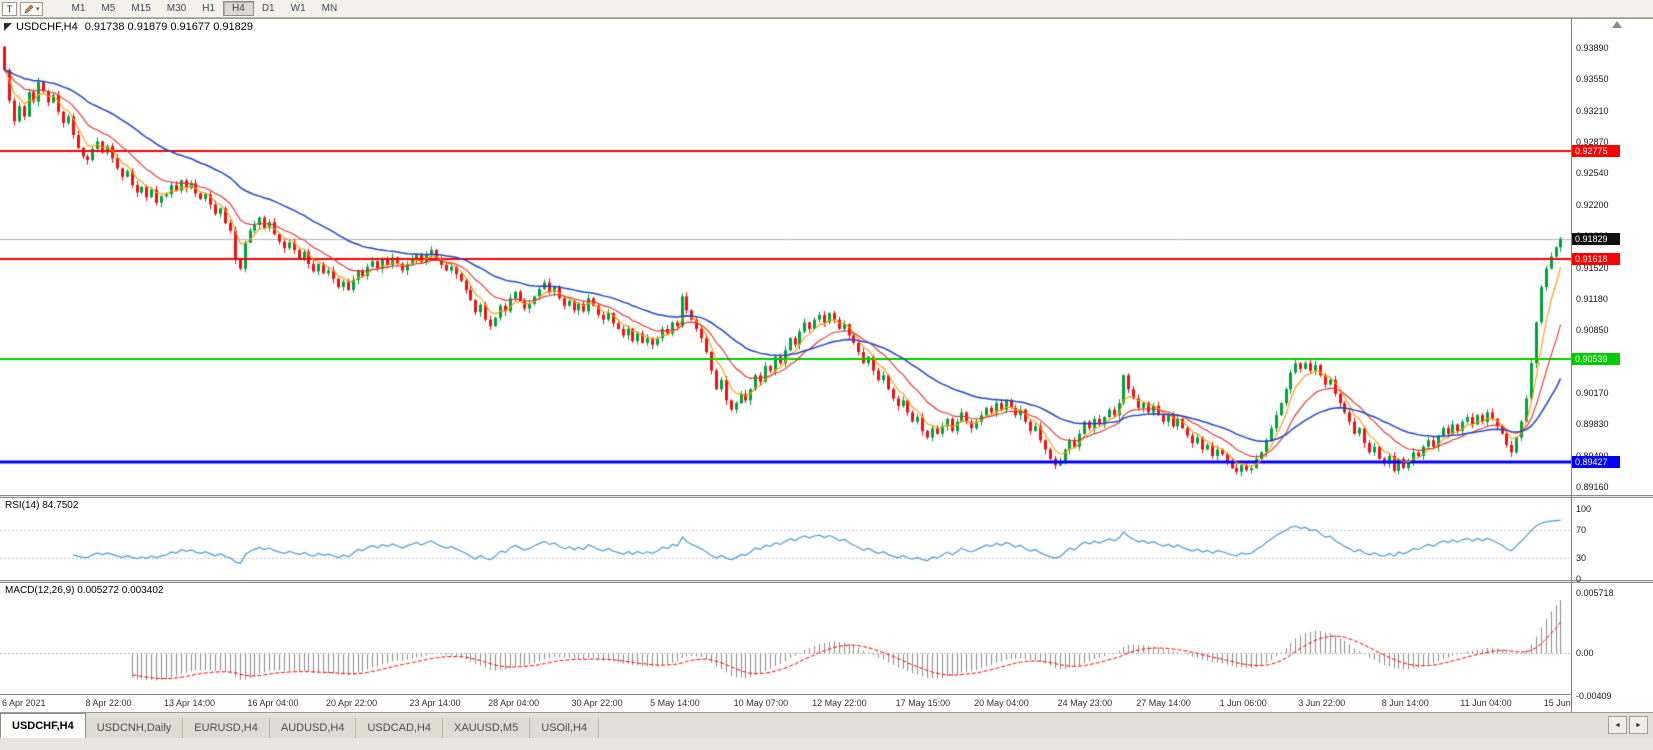  What do you see at coordinates (108, 703) in the screenshot?
I see `time-axis-label: 8 Apr 22:00` at bounding box center [108, 703].